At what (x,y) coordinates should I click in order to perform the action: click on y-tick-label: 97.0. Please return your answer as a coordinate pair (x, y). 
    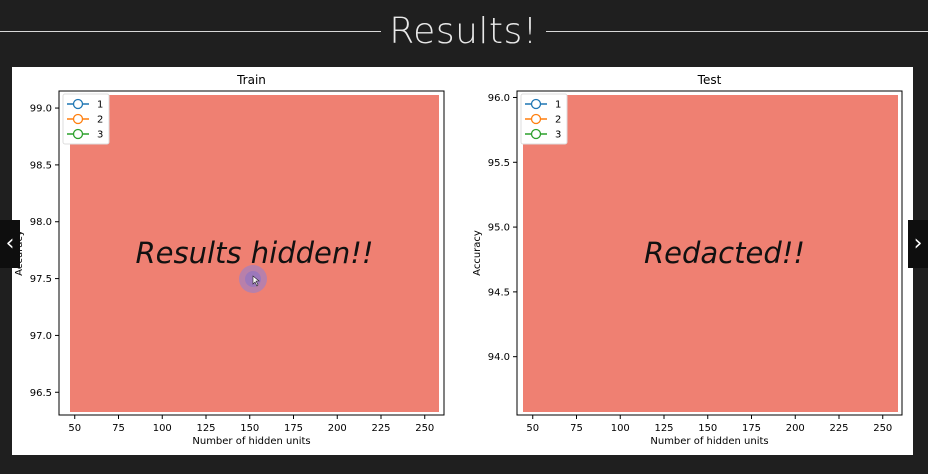
    Looking at the image, I should click on (41, 336).